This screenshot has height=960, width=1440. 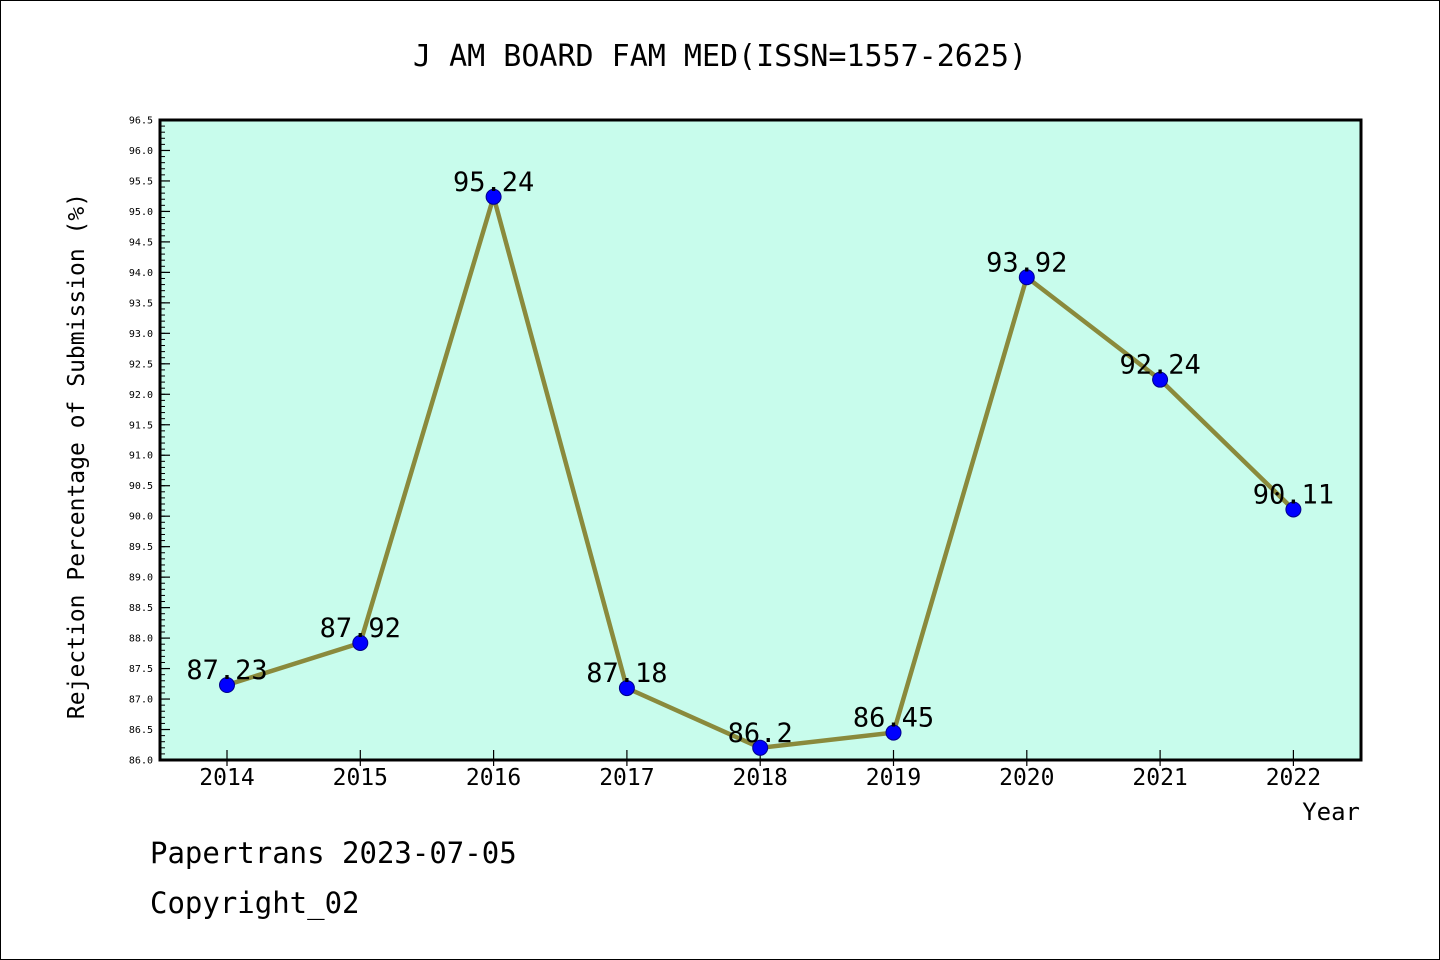 I want to click on y-tick-label: 96.5, so click(x=141, y=121).